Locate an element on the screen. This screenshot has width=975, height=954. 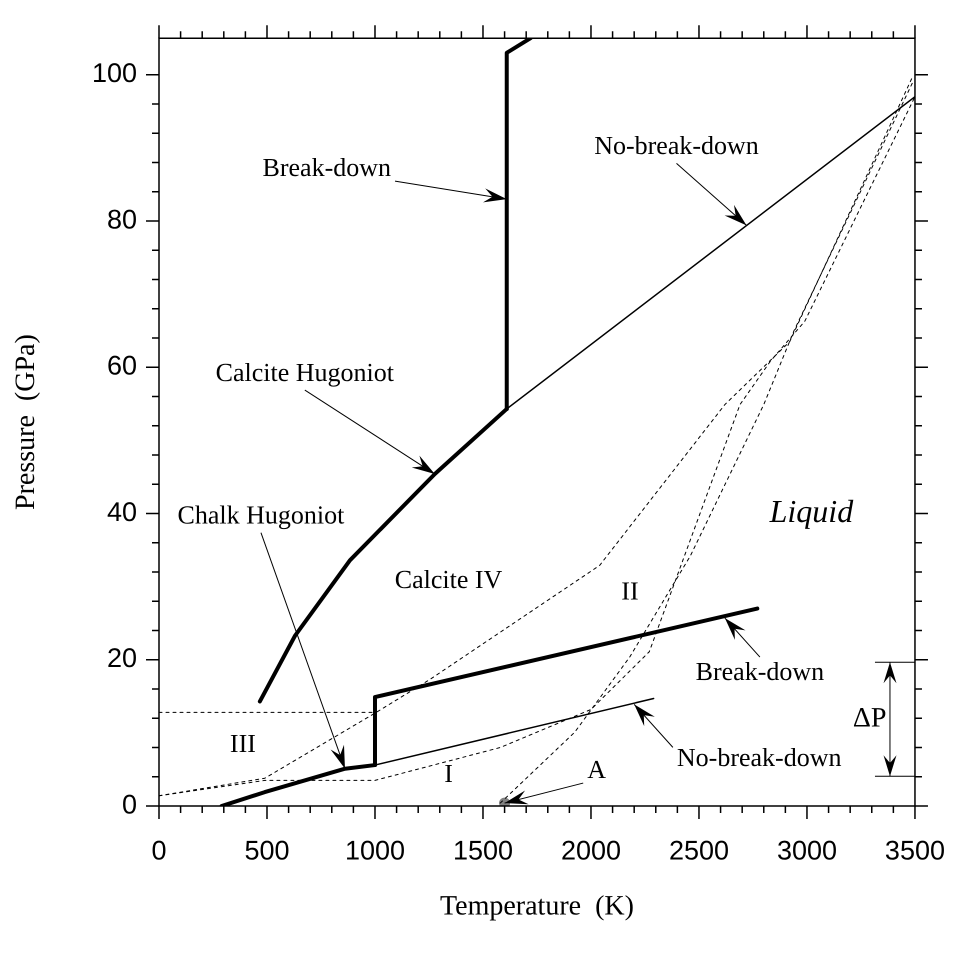
y-tick-label: 40 is located at coordinates (121, 511).